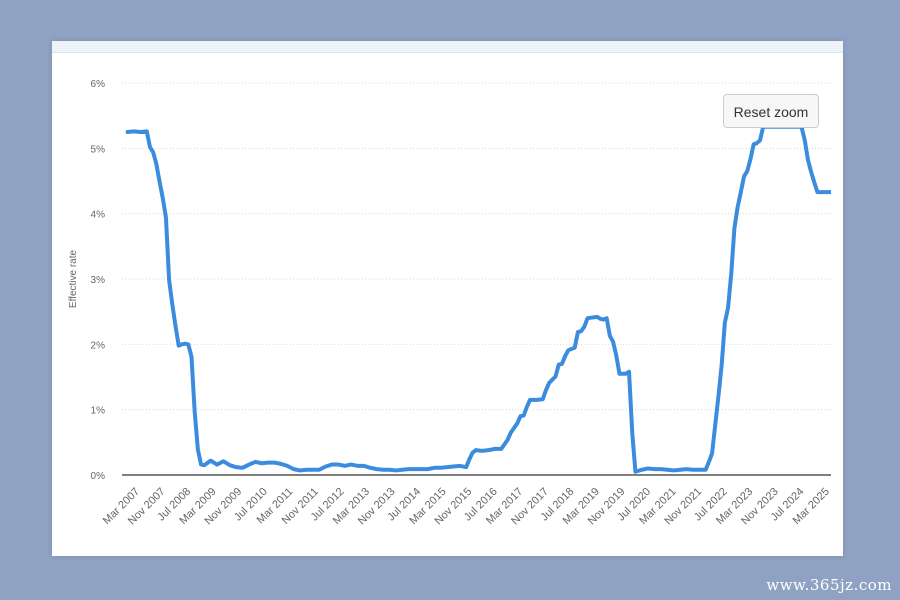 The width and height of the screenshot is (900, 600). Describe the element at coordinates (98, 411) in the screenshot. I see `y-tick-label: 1%` at that location.